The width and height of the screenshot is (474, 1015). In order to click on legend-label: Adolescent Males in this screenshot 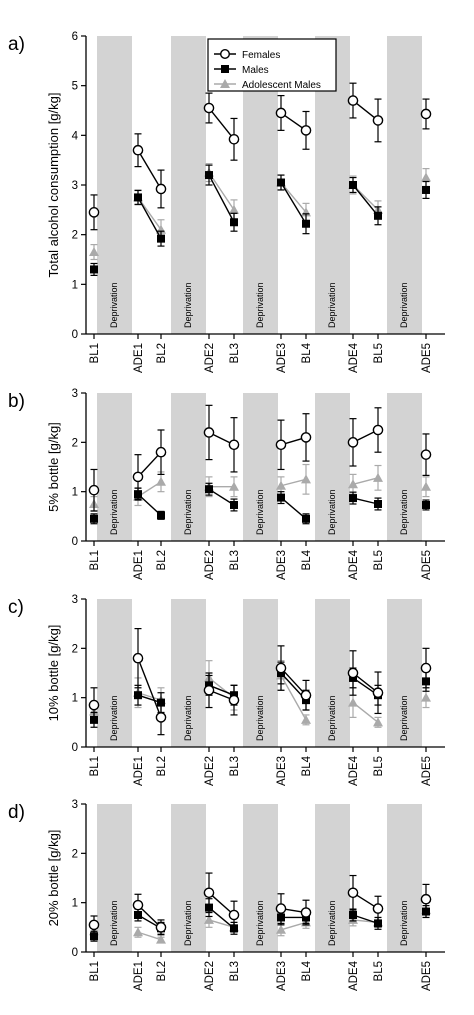, I will do `click(281, 85)`.